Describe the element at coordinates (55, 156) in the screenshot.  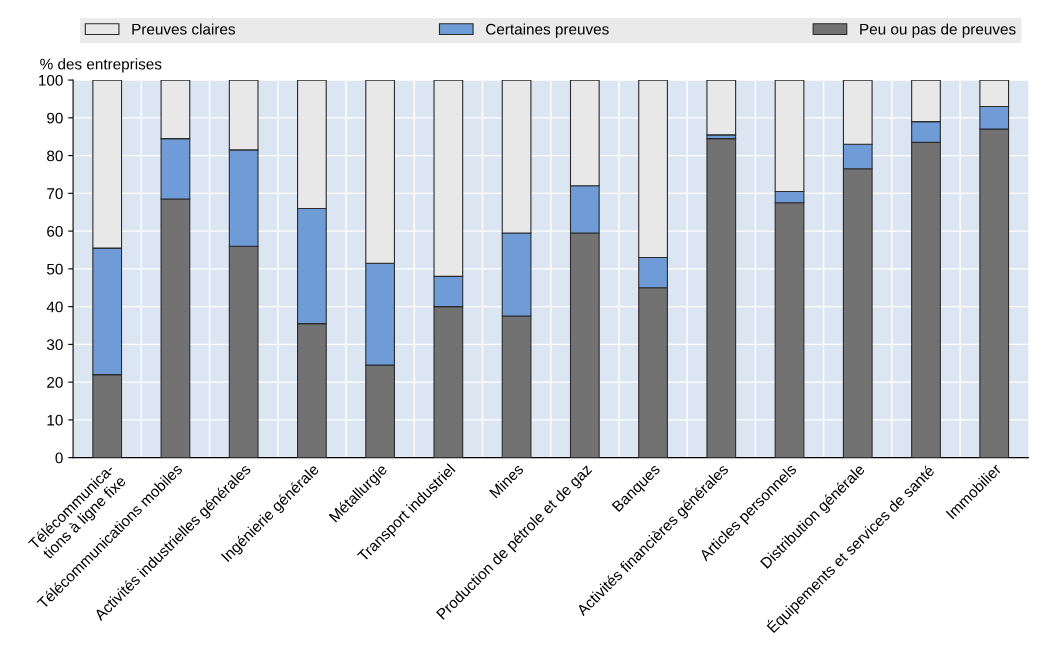
I see `y-tick-label: 80` at that location.